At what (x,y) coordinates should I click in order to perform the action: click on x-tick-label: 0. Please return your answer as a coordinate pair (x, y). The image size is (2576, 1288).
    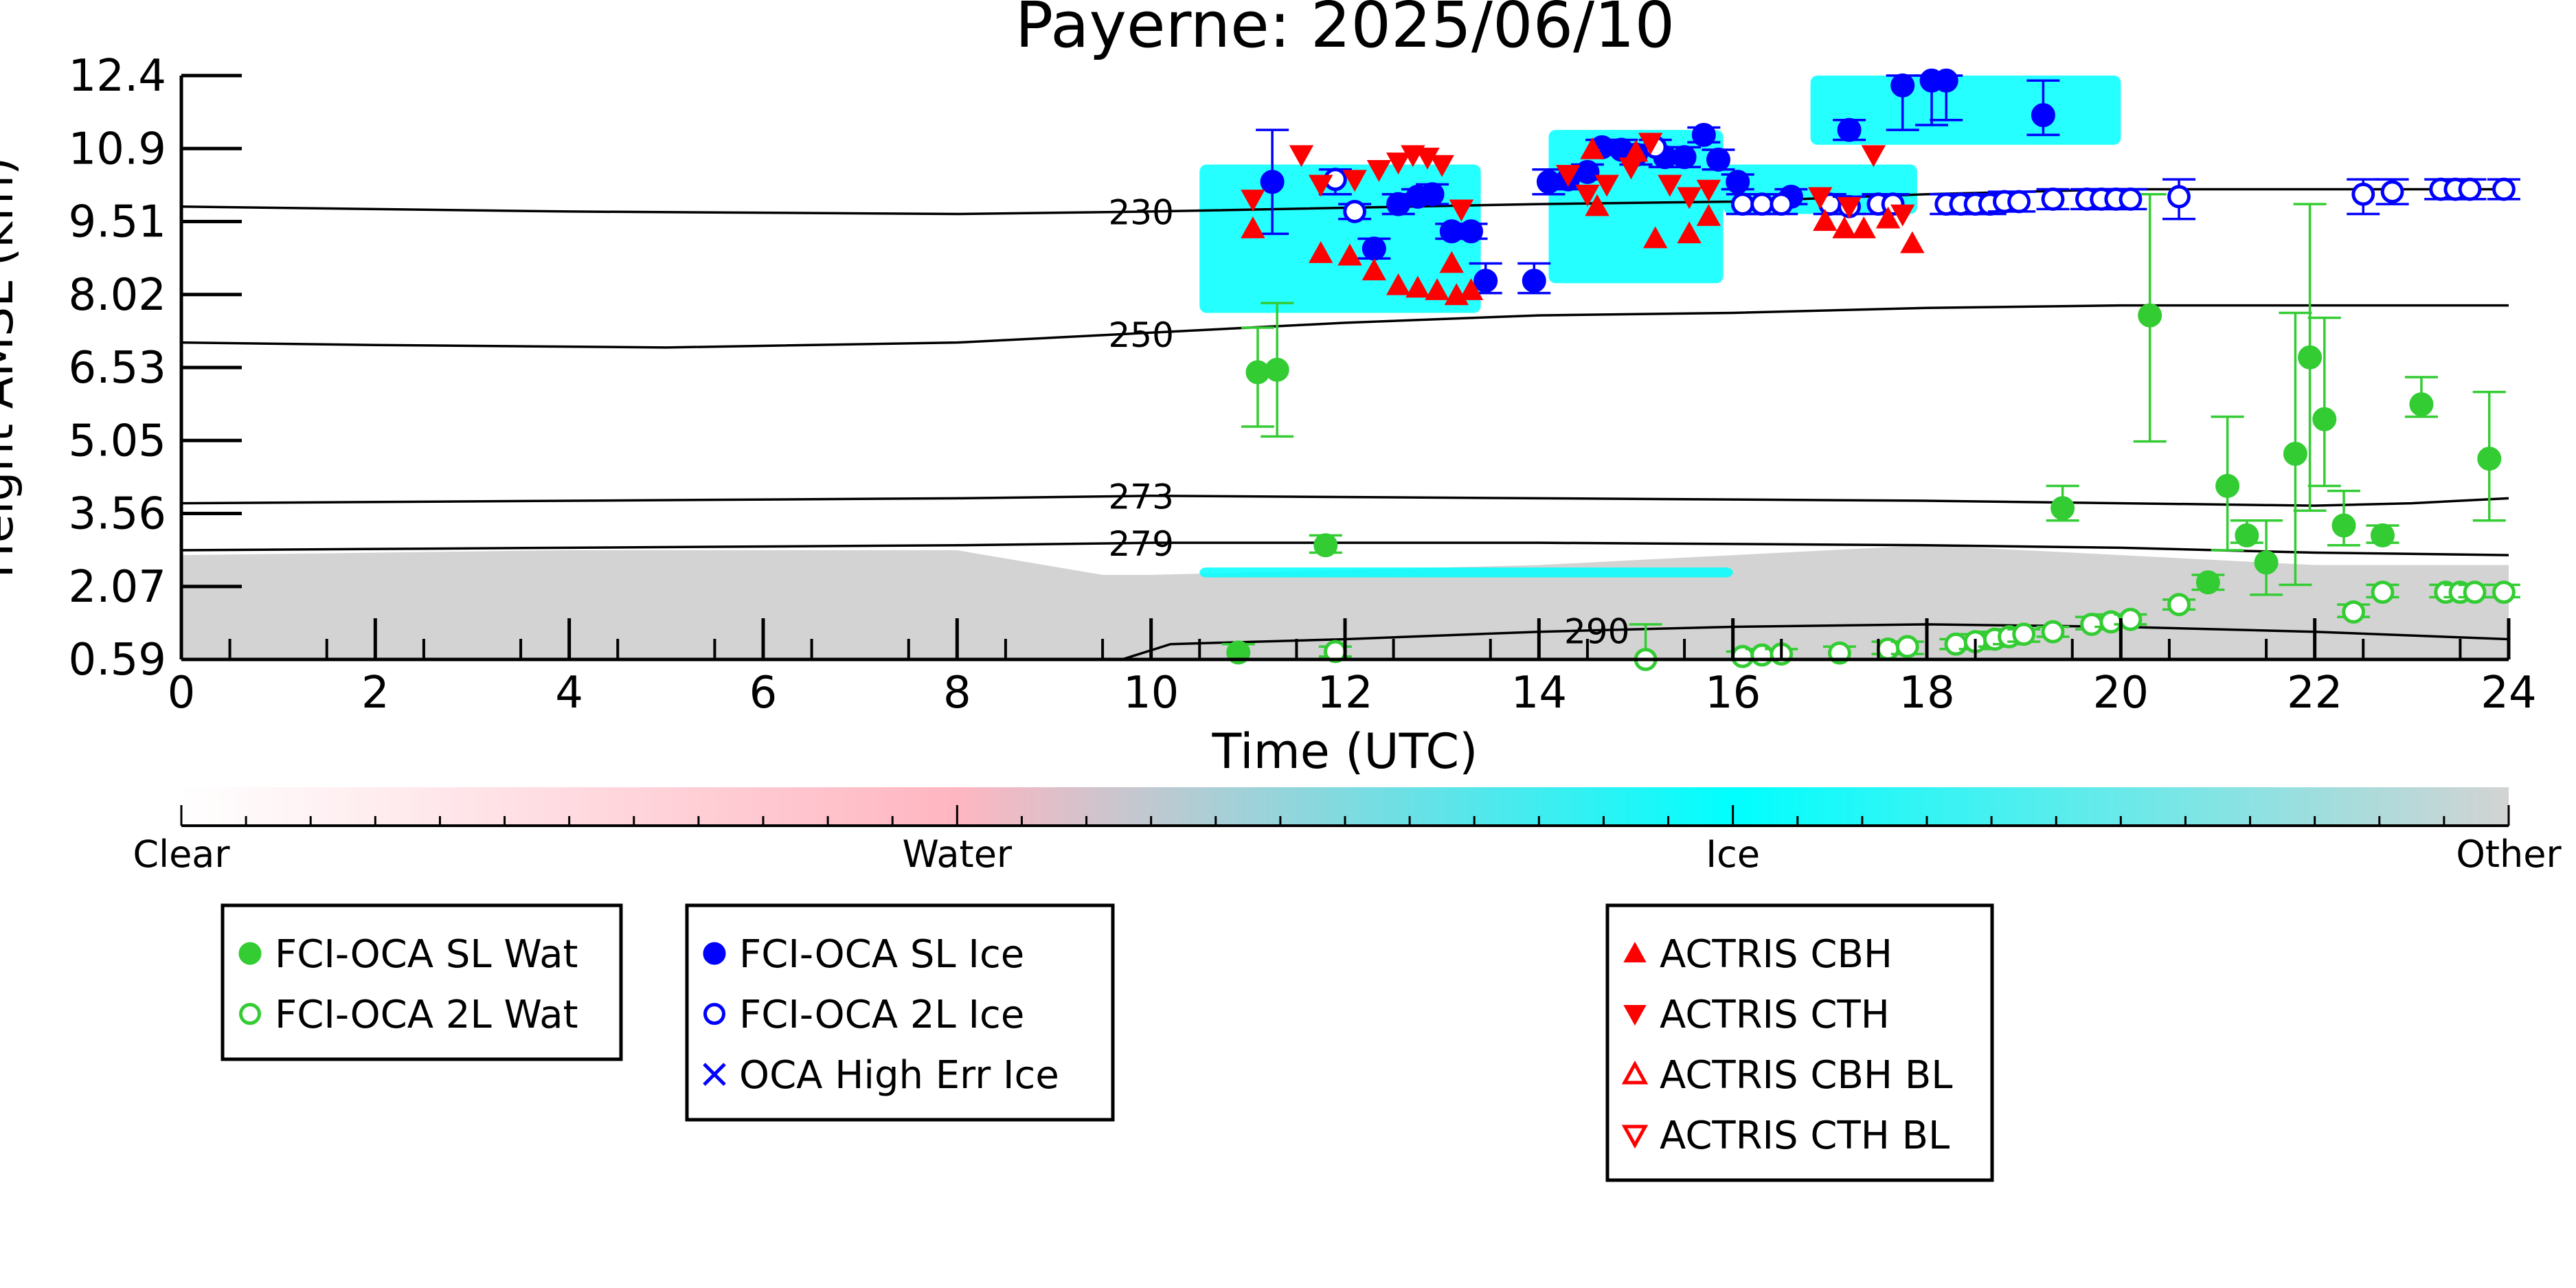
    Looking at the image, I should click on (182, 693).